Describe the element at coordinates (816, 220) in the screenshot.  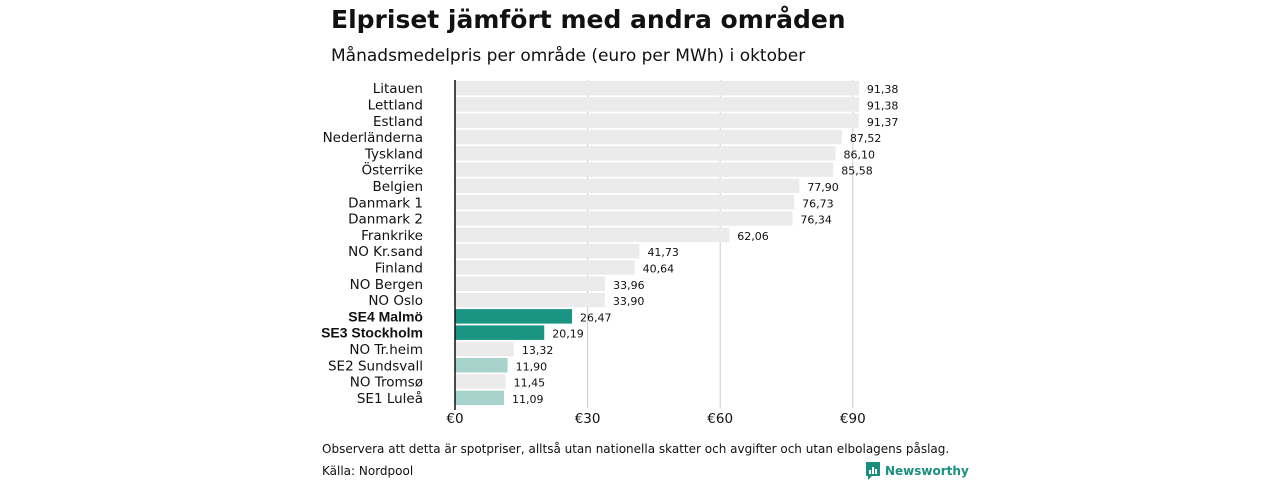
I see `value-label: 76,34` at that location.